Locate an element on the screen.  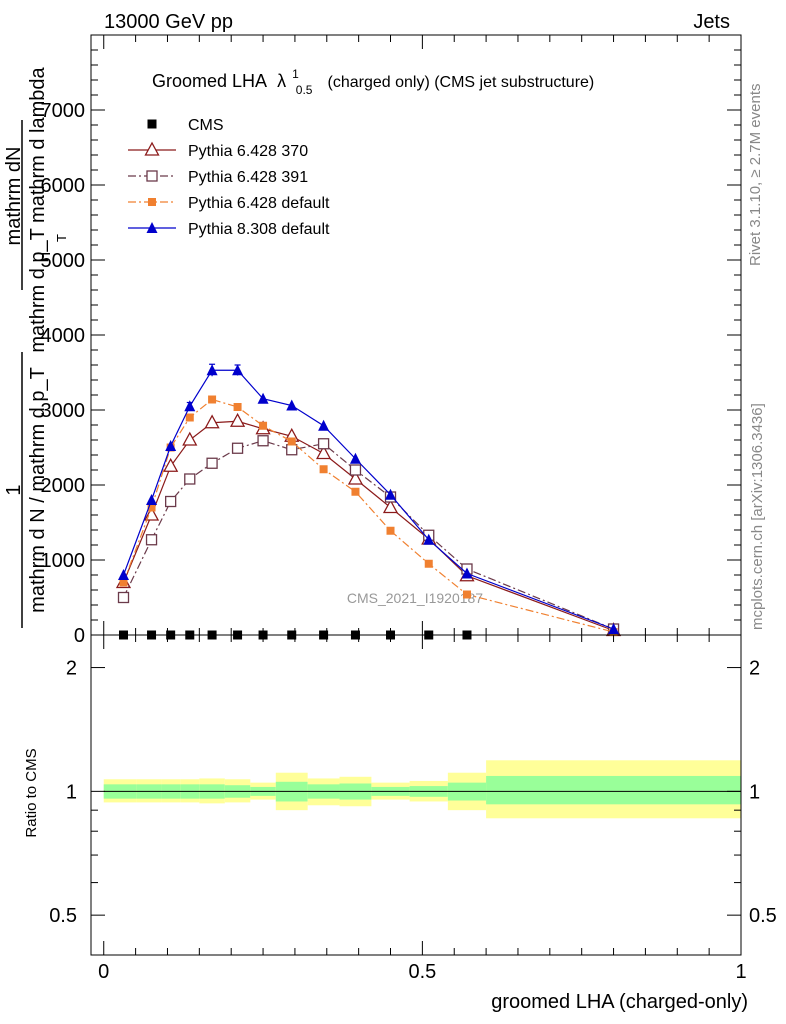
plot-title-symbol: λ is located at coordinates (281, 81).